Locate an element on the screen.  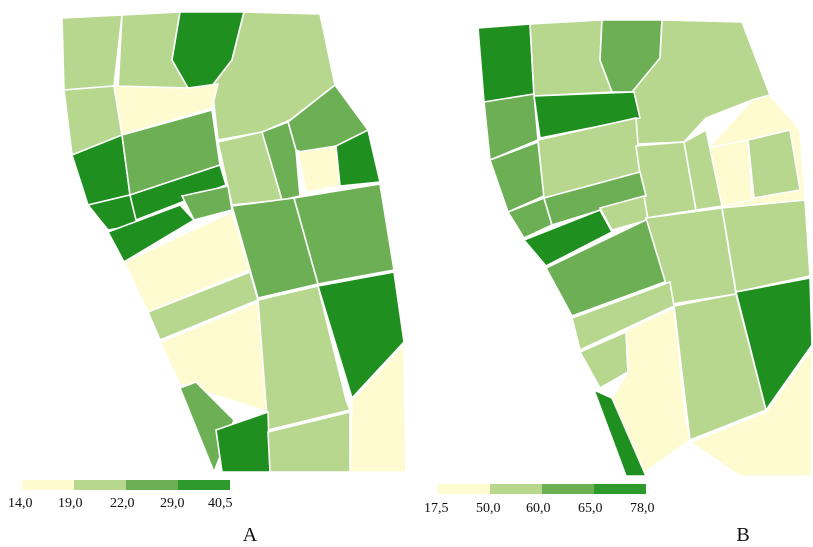
legend-b: 17,5 50,0 60,0 65,0 78,0 is located at coordinates (539, 500).